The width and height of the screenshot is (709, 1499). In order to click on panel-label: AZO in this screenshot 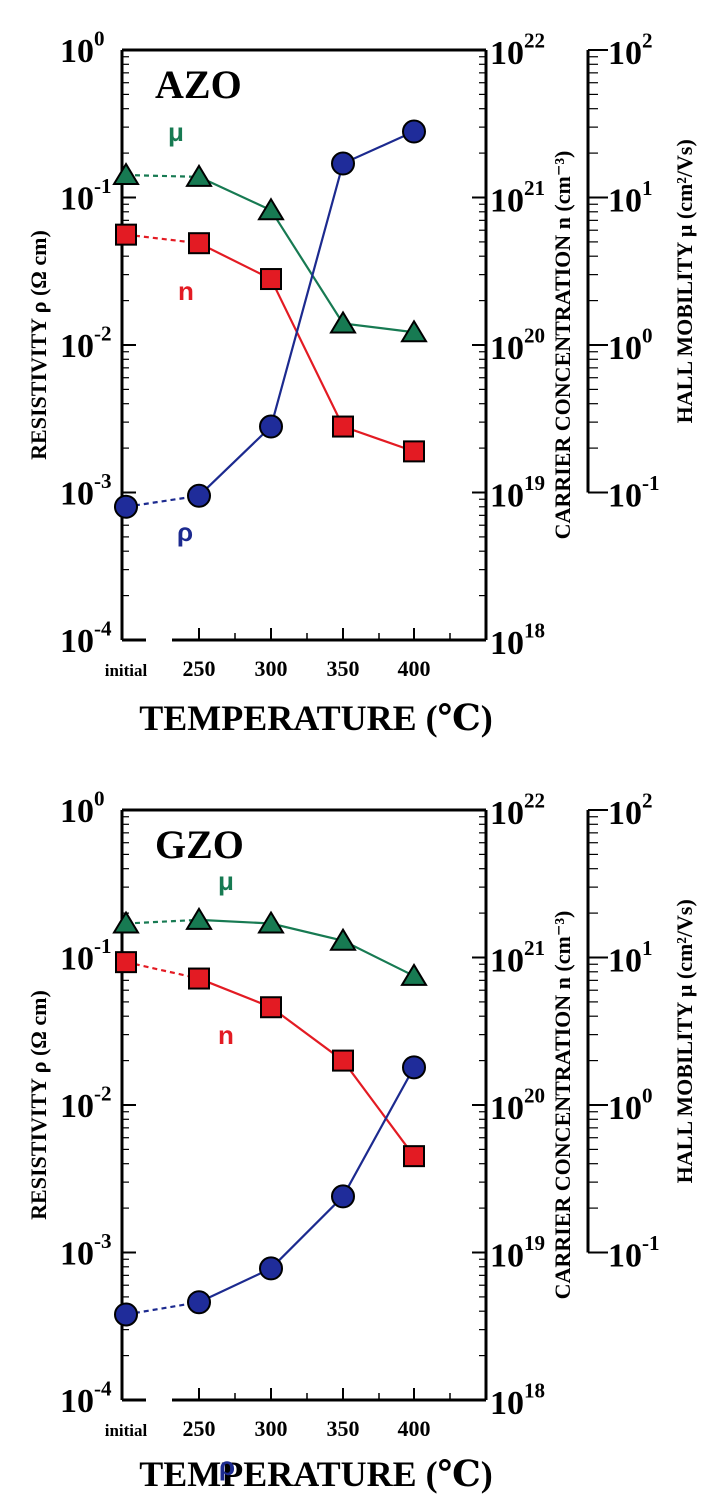, I will do `click(198, 84)`.